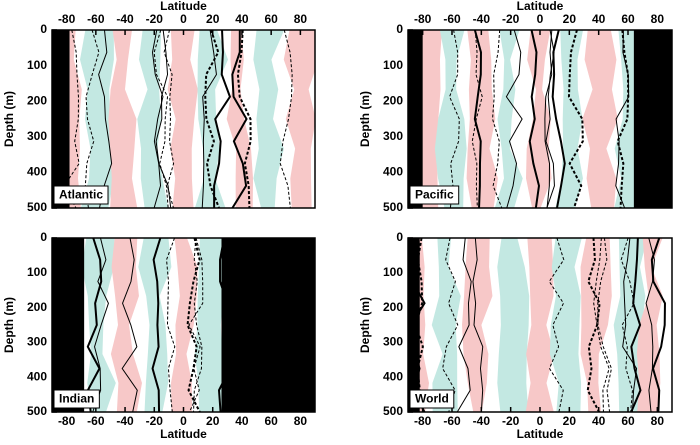  What do you see at coordinates (213, 421) in the screenshot?
I see `x-tick-label: 20` at bounding box center [213, 421].